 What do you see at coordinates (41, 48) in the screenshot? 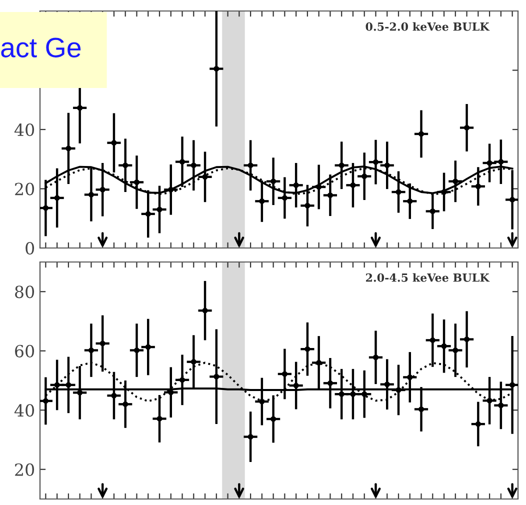
I see `text: act Ge` at bounding box center [41, 48].